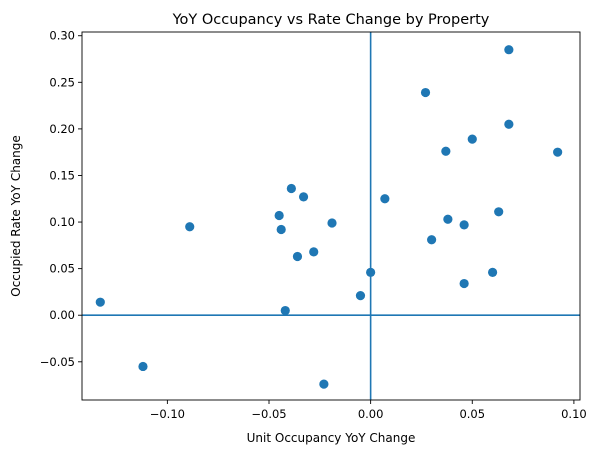  What do you see at coordinates (62, 315) in the screenshot?
I see `y-tick-label: 0.00` at bounding box center [62, 315].